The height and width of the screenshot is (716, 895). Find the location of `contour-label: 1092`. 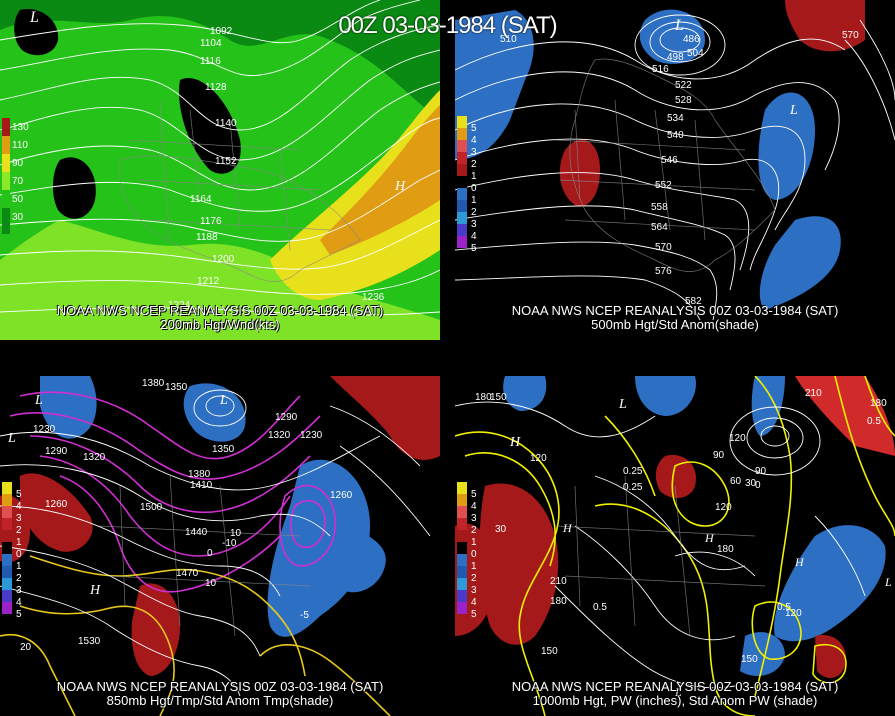

contour-label: 1092 is located at coordinates (221, 31).